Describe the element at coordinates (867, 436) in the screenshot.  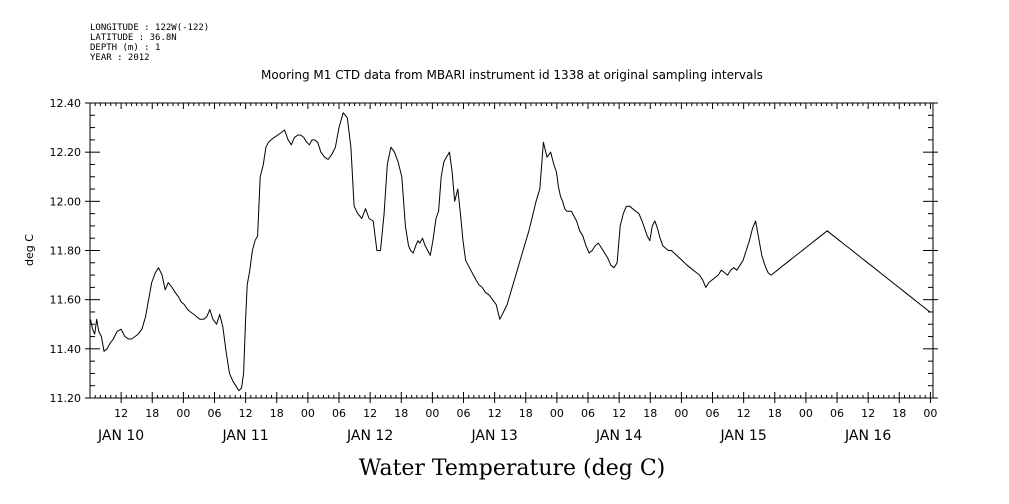
I see `x-day-label: JAN 16` at that location.